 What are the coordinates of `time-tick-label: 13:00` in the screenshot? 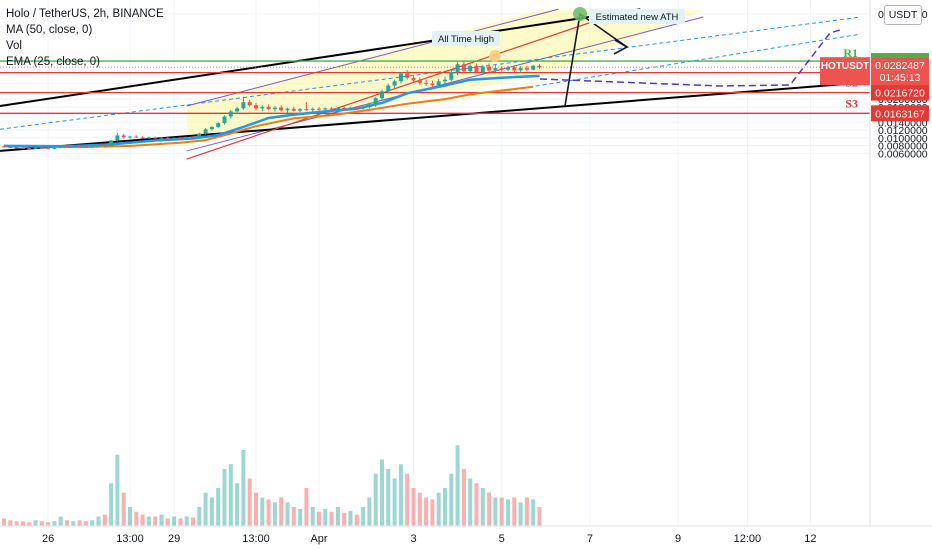 It's located at (130, 539).